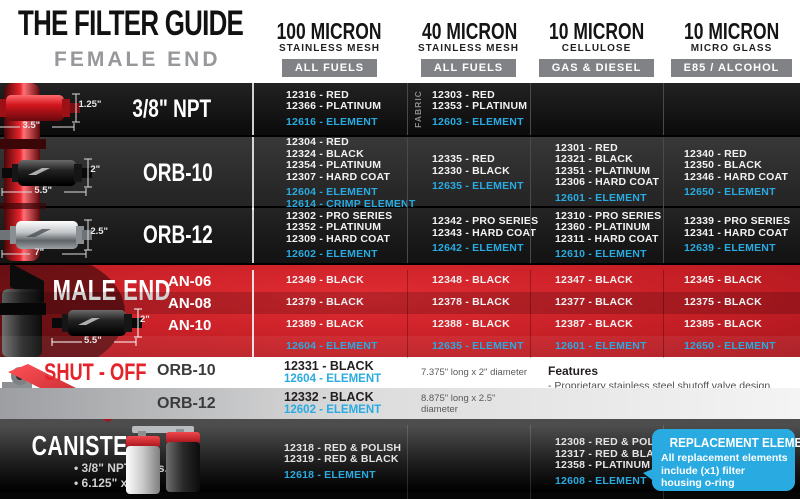 The image size is (800, 499). What do you see at coordinates (478, 248) in the screenshot?
I see `element-number: 12642 - ELEMENT` at bounding box center [478, 248].